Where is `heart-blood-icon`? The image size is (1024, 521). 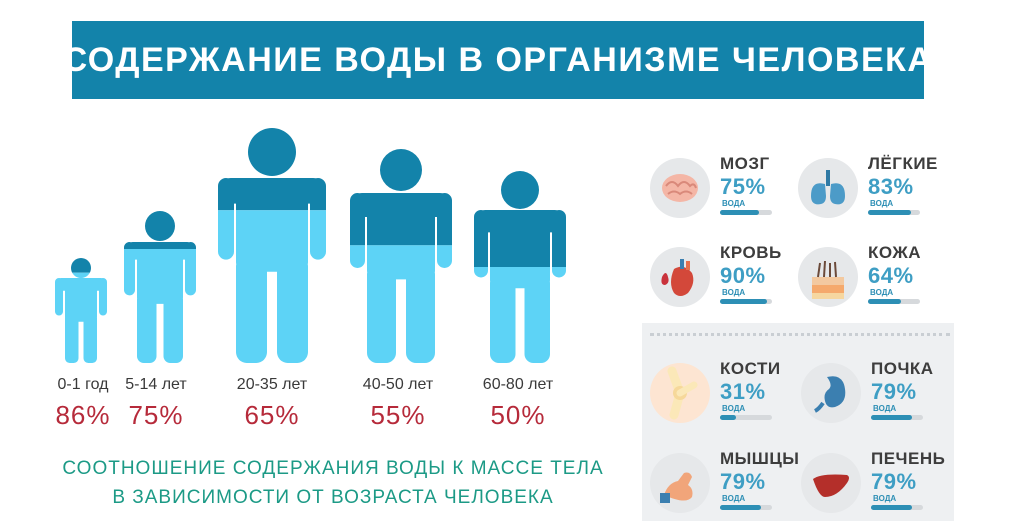 heart-blood-icon is located at coordinates (680, 277).